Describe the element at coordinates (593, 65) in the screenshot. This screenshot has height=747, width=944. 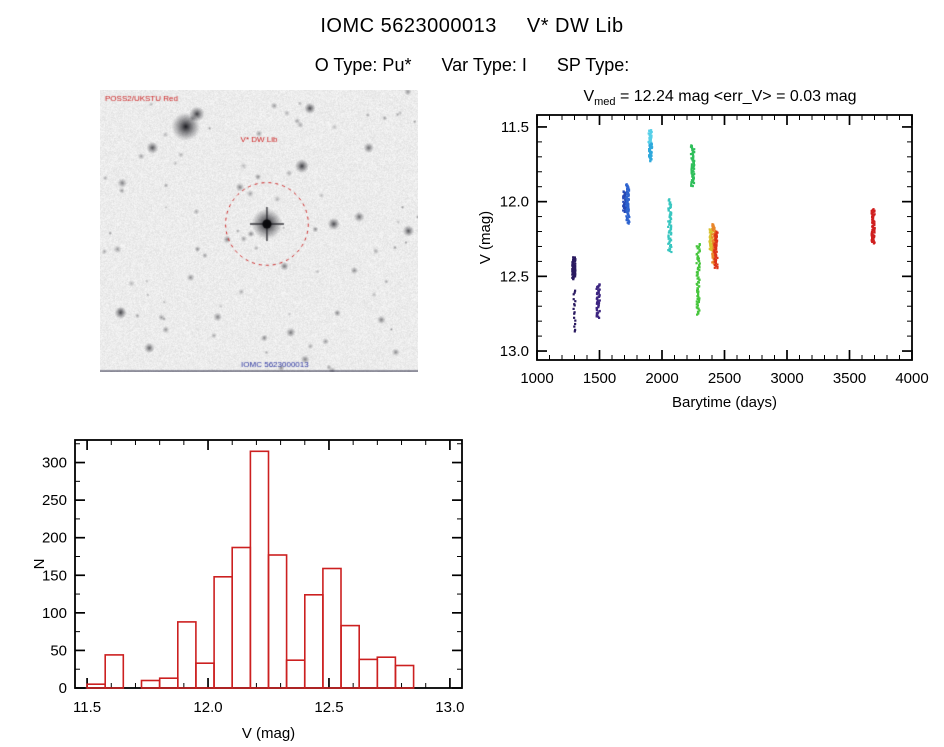
I see `spectral-type-label: SP Type:` at that location.